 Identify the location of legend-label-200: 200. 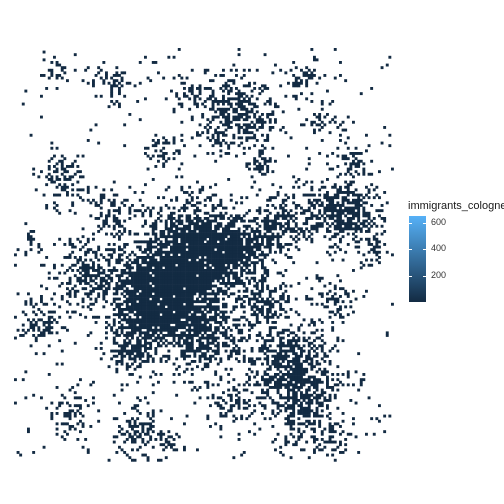
(439, 274).